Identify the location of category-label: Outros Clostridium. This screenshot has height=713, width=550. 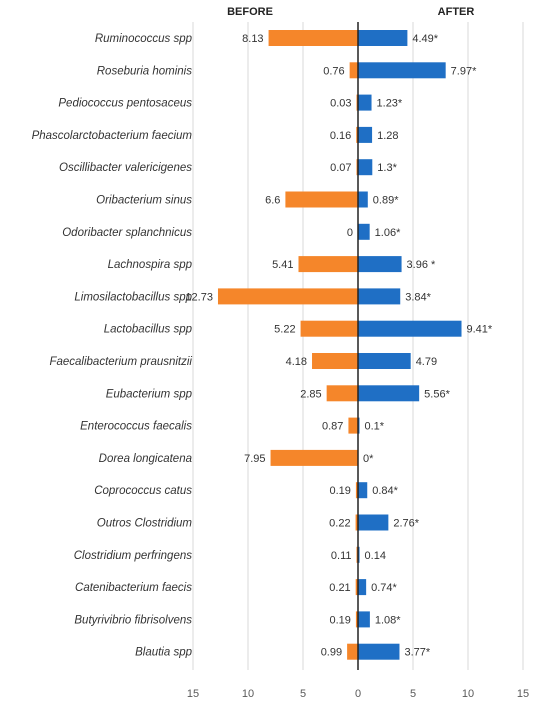
(145, 524).